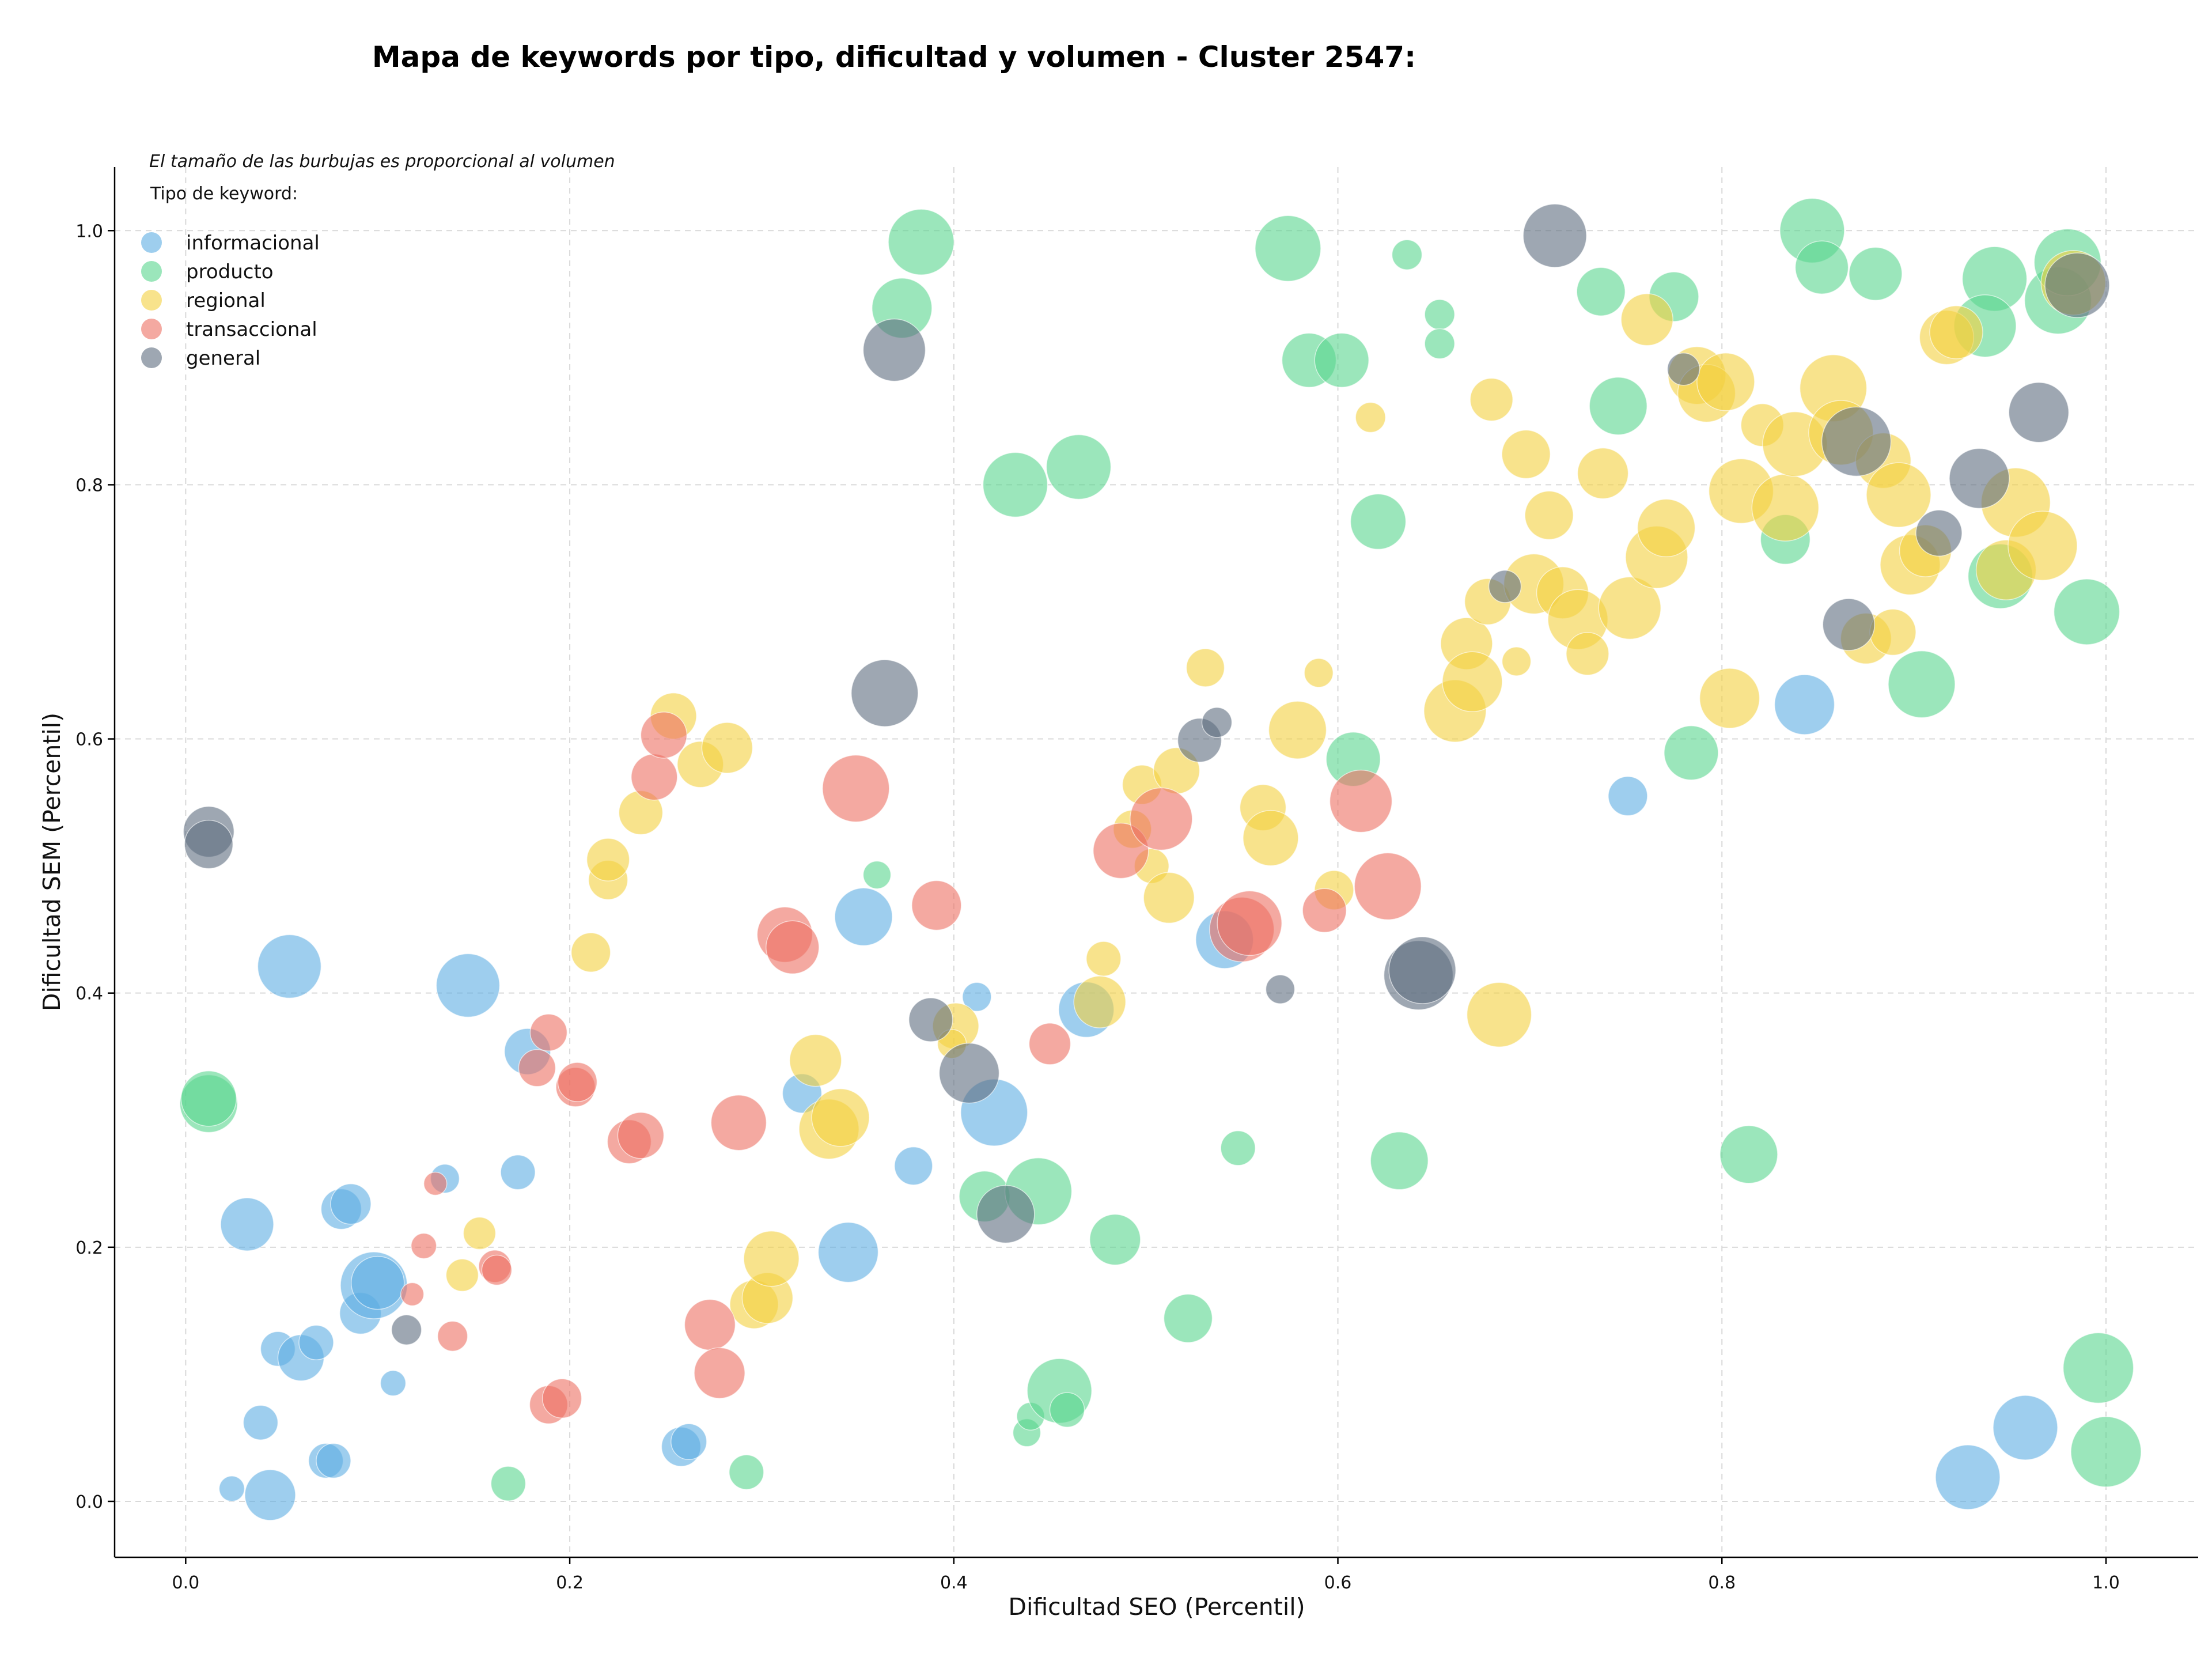 Image resolution: width=2212 pixels, height=1661 pixels. What do you see at coordinates (223, 358) in the screenshot?
I see `legend-label-general: general` at bounding box center [223, 358].